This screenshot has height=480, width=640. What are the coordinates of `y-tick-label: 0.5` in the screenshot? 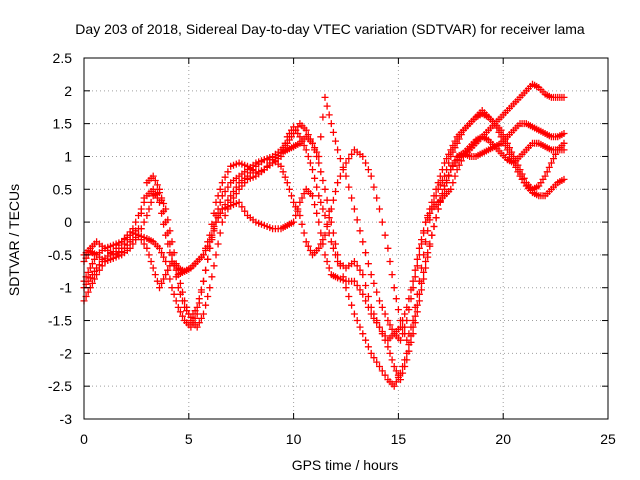 It's located at (63, 189).